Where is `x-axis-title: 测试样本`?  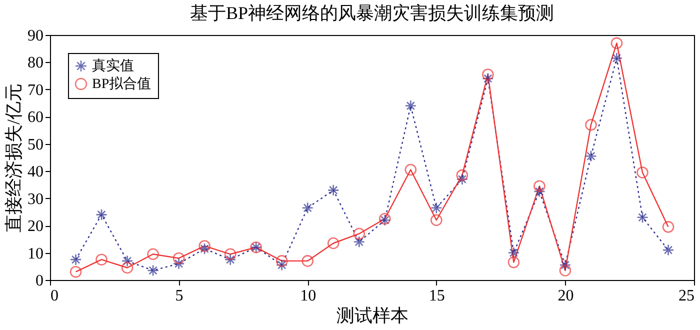 x-axis-title: 测试样本 is located at coordinates (372, 316).